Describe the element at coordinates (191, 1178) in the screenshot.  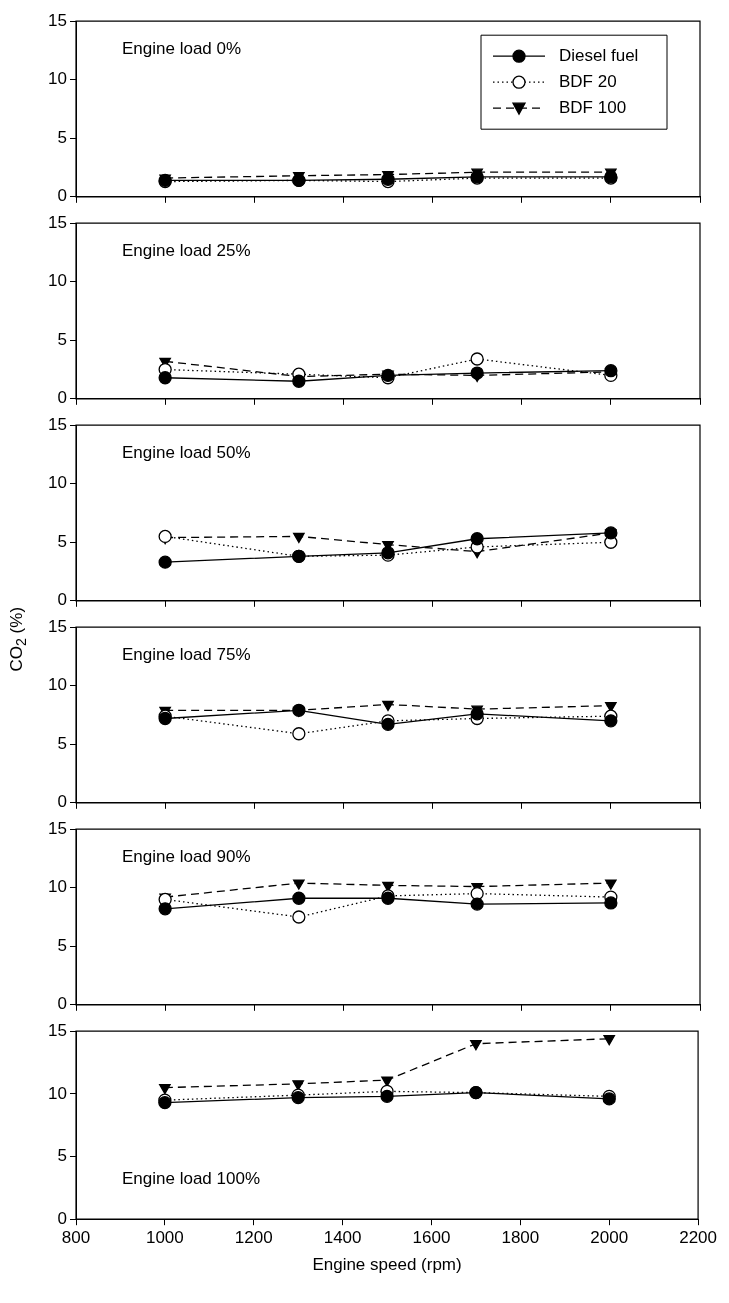
I see `annotation: Engine load 100%` at that location.